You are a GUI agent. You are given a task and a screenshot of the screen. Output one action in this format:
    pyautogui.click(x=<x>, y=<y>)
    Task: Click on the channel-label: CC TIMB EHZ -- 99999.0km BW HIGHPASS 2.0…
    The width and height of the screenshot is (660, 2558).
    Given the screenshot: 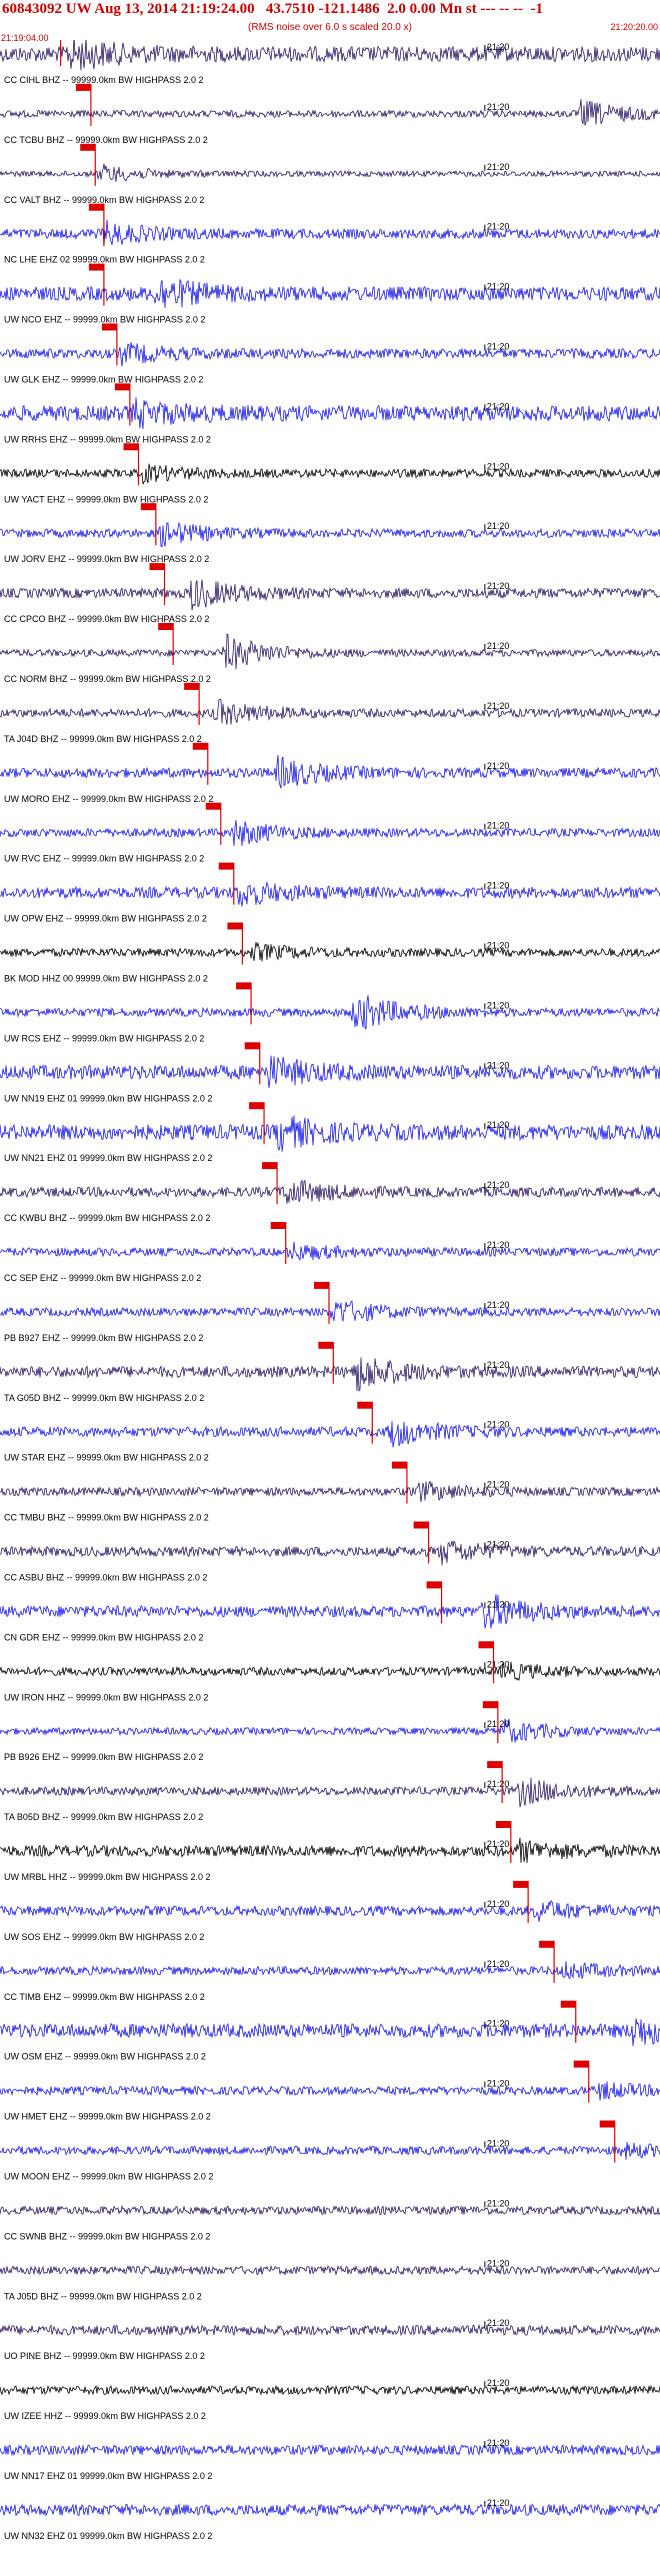 What is the action you would take?
    pyautogui.click(x=104, y=1997)
    